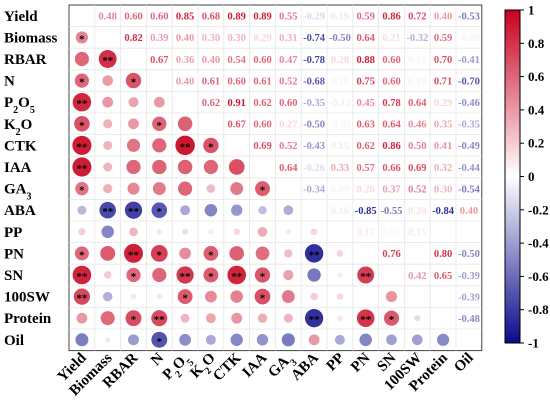 The width and height of the screenshot is (550, 406). I want to click on cell-circle-Protein-P2O5, so click(185, 318).